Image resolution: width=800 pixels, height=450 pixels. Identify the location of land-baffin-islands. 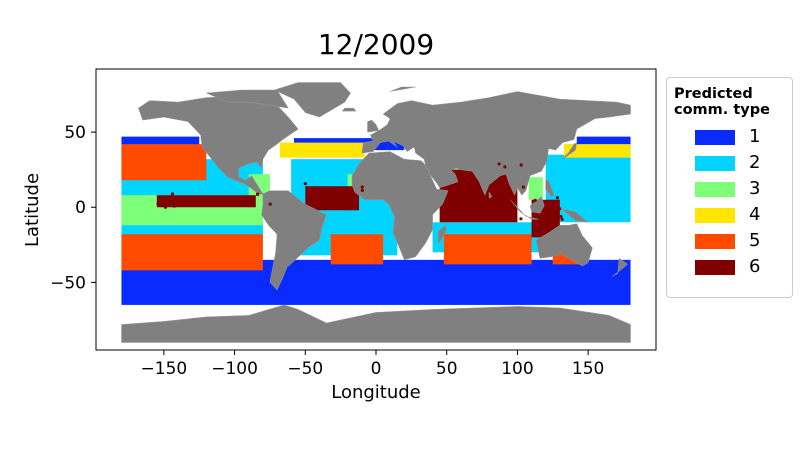
(247, 99).